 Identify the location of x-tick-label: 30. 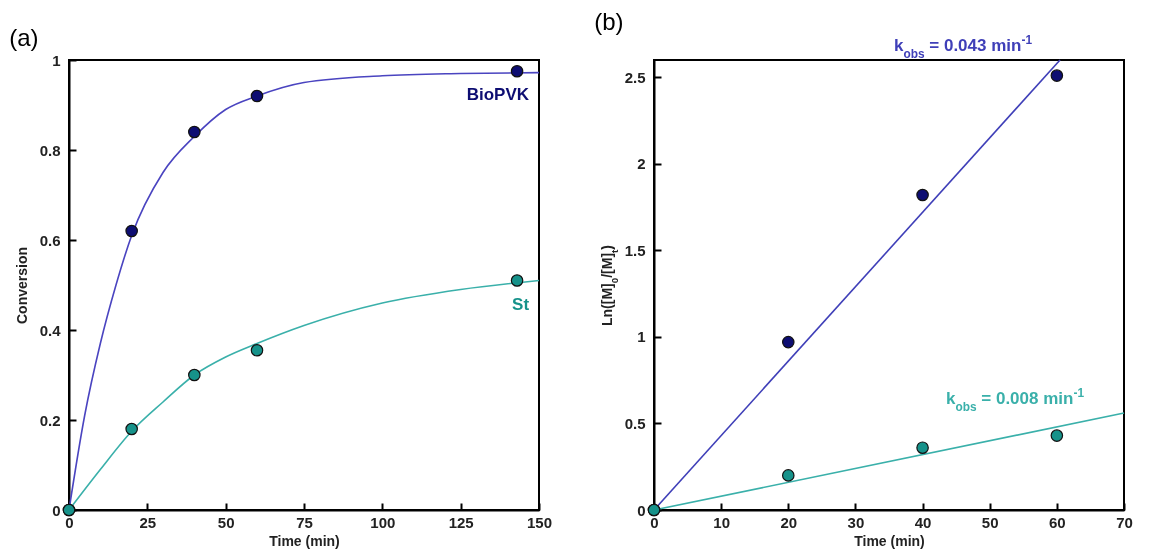
(856, 522).